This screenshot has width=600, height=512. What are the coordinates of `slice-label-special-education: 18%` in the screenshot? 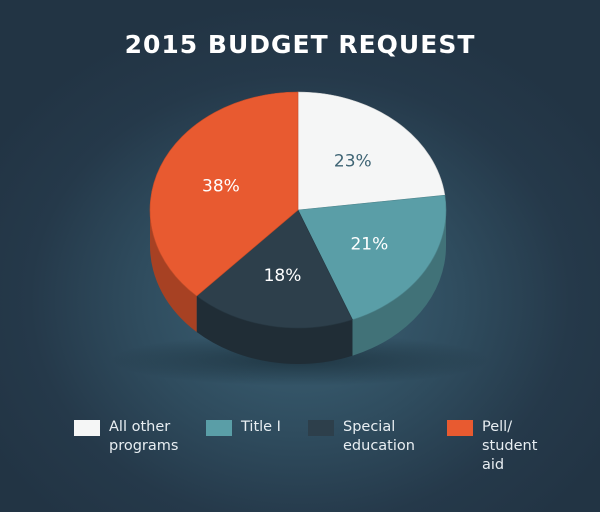 It's located at (283, 276).